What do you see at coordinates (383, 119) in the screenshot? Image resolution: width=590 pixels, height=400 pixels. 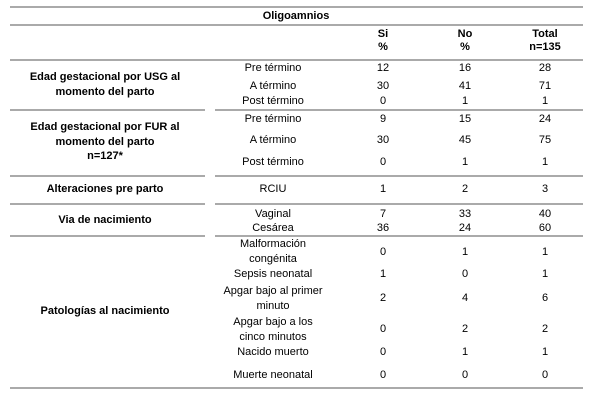 I see `cell-value: 9` at bounding box center [383, 119].